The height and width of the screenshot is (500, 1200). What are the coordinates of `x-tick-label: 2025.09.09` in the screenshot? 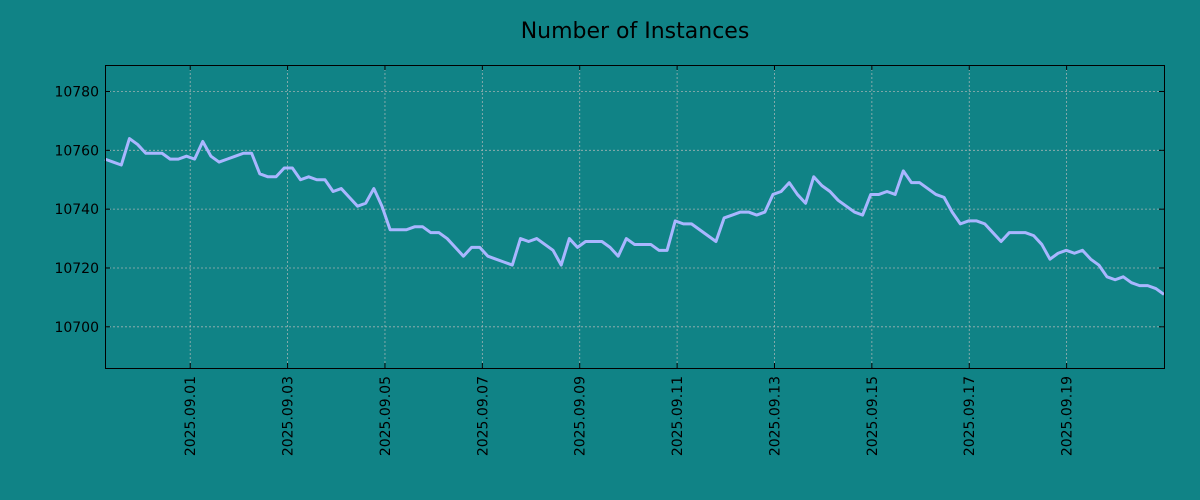 It's located at (581, 416).